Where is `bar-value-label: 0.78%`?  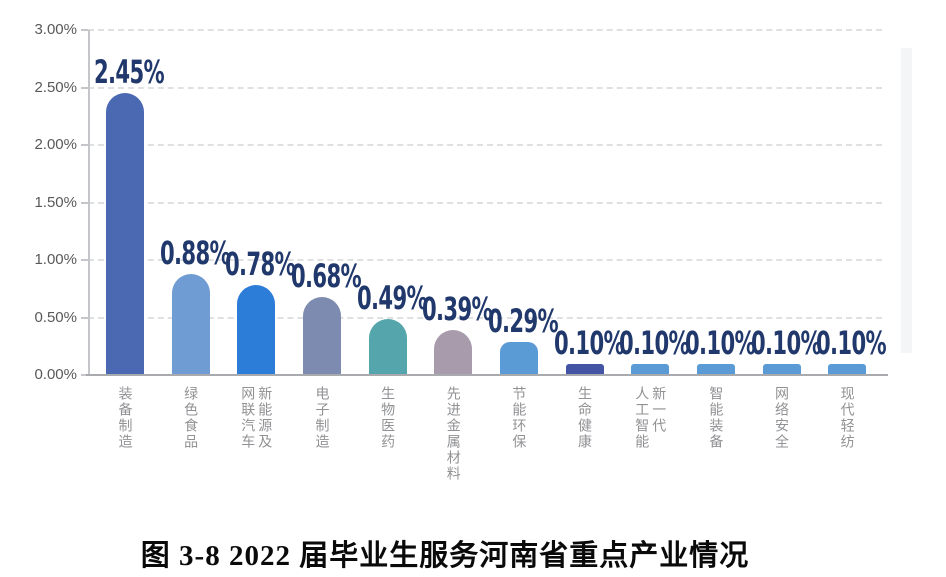 bar-value-label: 0.78% is located at coordinates (260, 264).